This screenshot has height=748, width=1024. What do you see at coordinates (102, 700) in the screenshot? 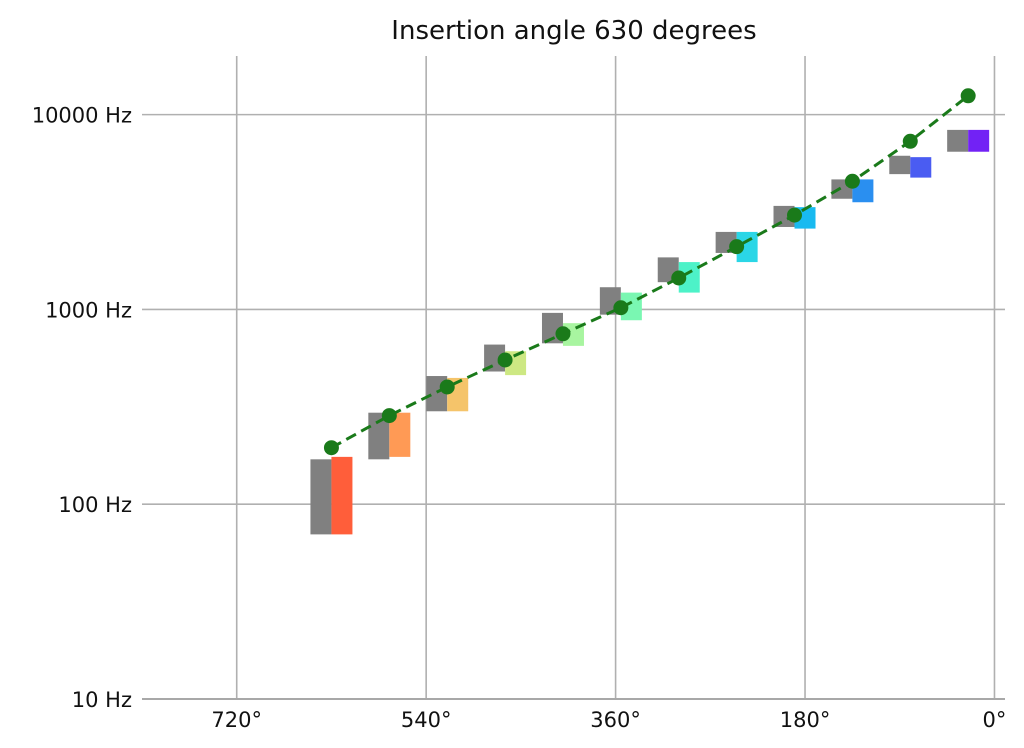
I see `y-tick-label: 10 Hz` at bounding box center [102, 700].